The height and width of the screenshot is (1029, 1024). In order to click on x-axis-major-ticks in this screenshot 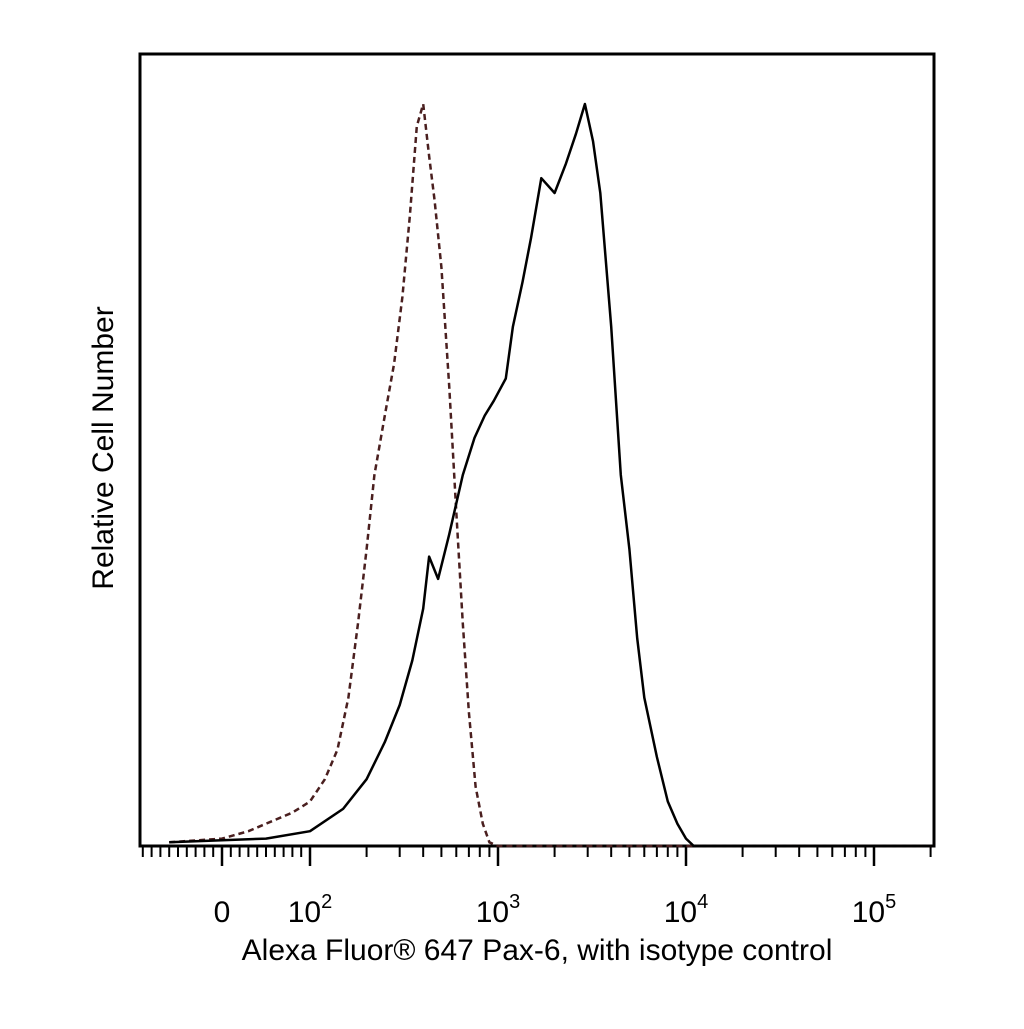, I will do `click(548, 856)`.